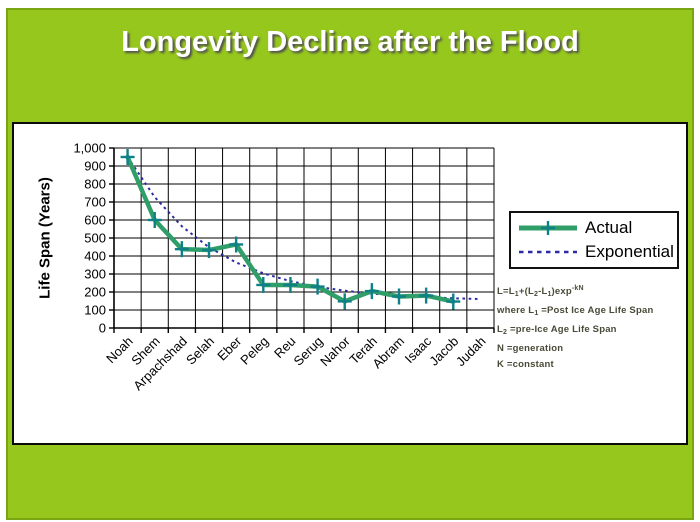 Image resolution: width=700 pixels, height=522 pixels. I want to click on x-axis-label: Selah, so click(200, 351).